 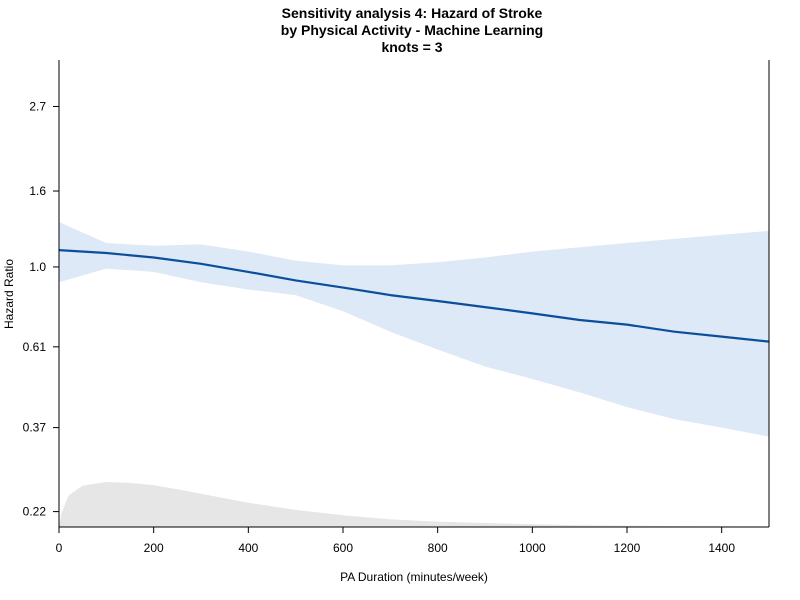 I want to click on x-tick-label: 400, so click(x=248, y=548).